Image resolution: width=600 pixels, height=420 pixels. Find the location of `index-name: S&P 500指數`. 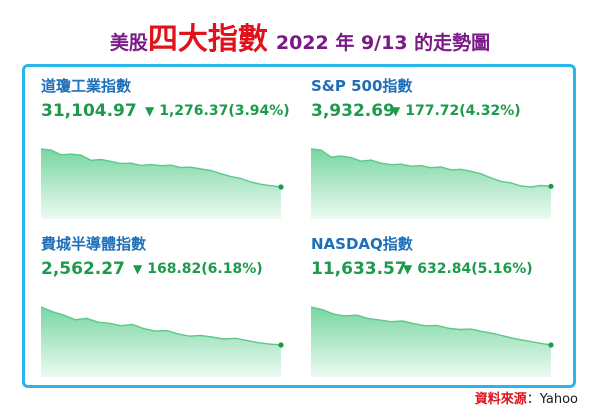

index-name: S&P 500指數 is located at coordinates (362, 86).